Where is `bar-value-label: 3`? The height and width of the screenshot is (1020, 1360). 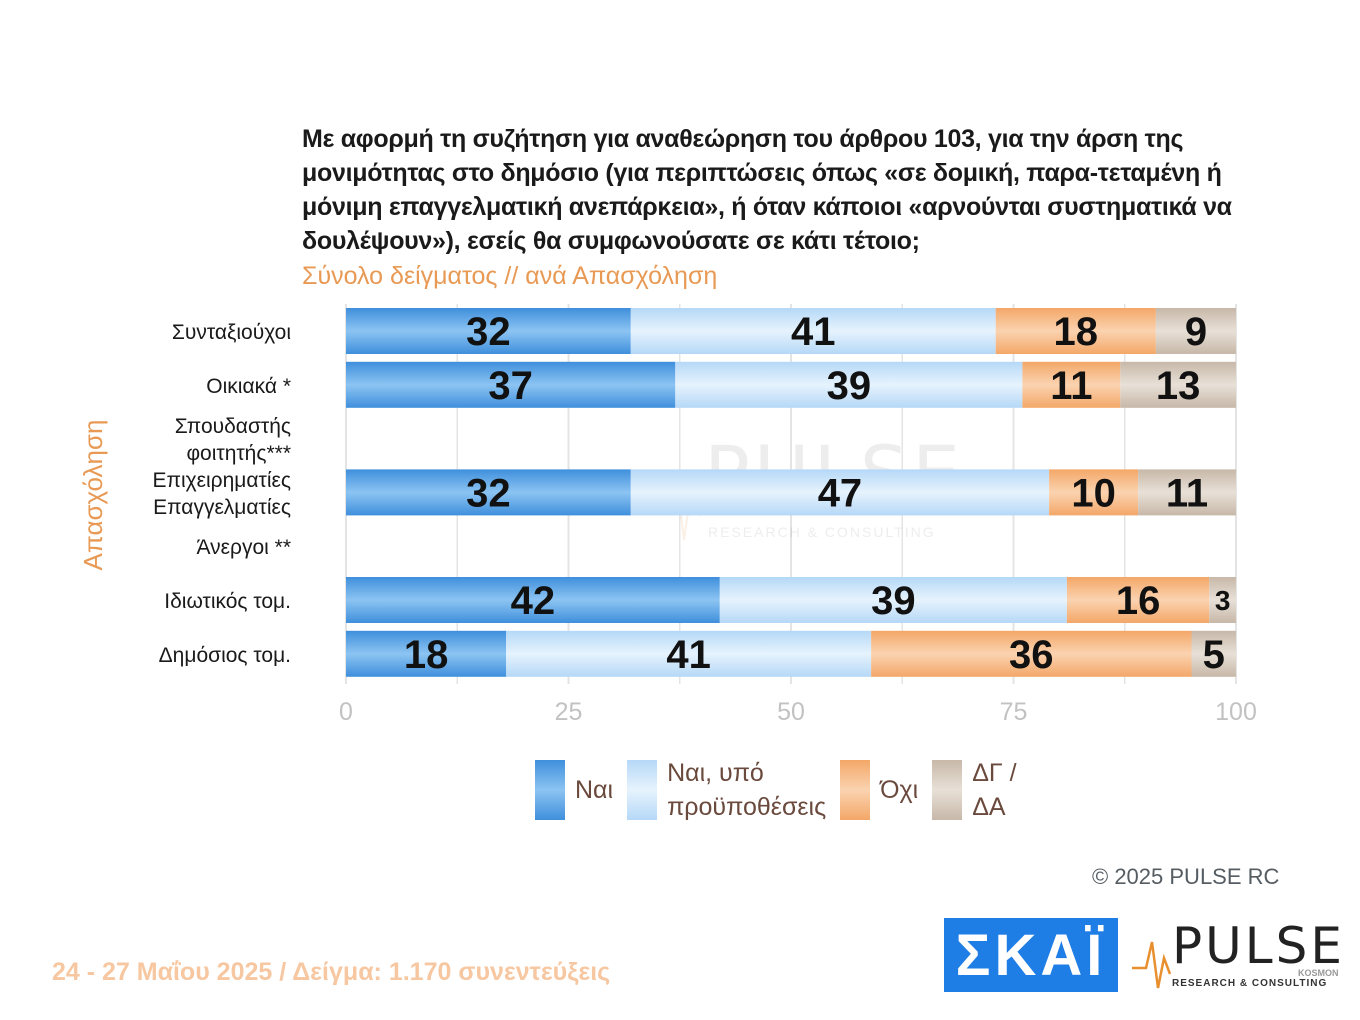 bar-value-label: 3 is located at coordinates (1223, 600).